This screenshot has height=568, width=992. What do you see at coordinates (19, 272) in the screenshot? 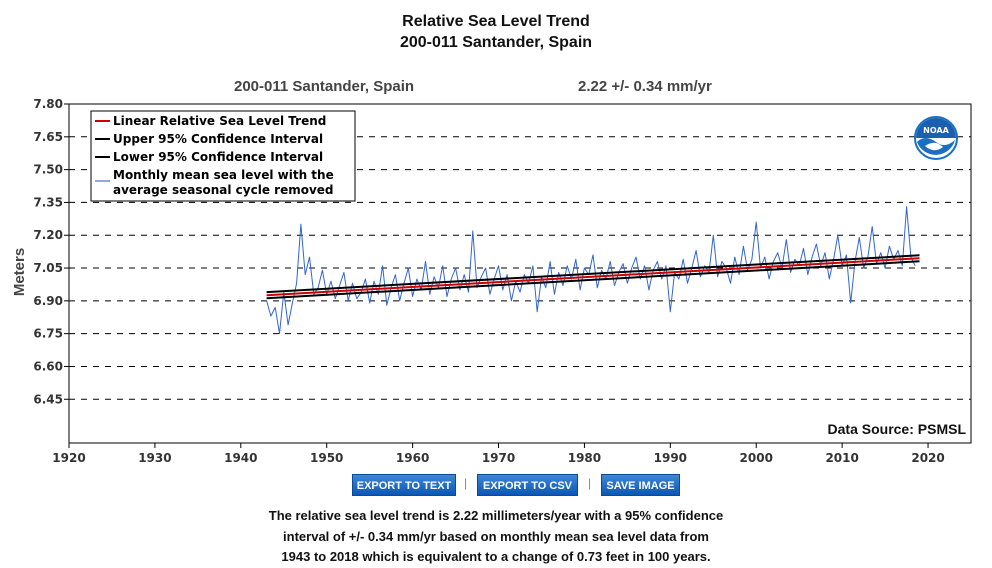
I see `y-axis-label: Meters` at bounding box center [19, 272].